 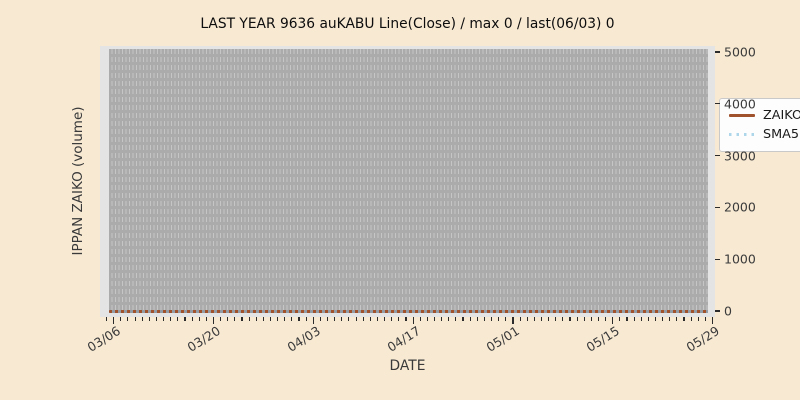 I want to click on x-tick-label: 03/06, so click(x=104, y=339).